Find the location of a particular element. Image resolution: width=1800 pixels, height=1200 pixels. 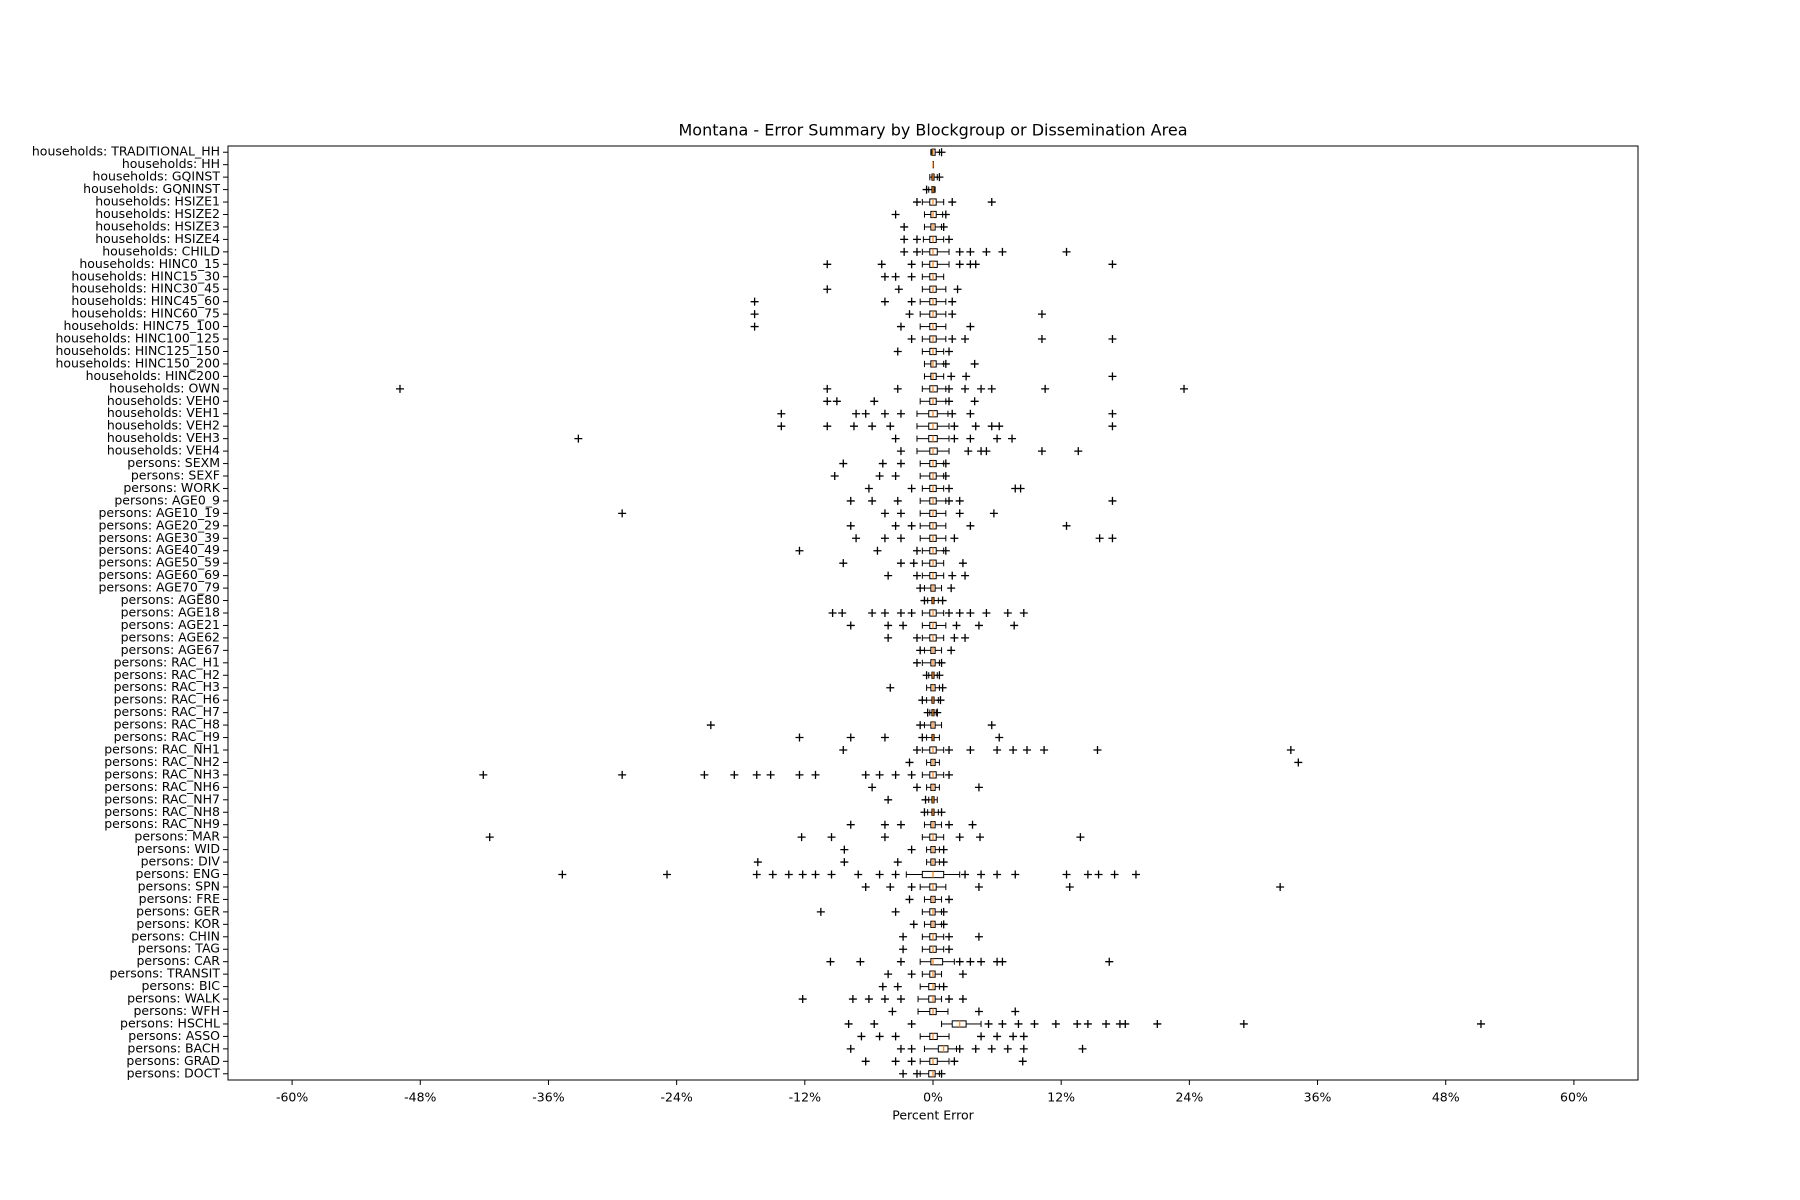

y-tick-label: persons: RAC_H9 is located at coordinates (167, 736).